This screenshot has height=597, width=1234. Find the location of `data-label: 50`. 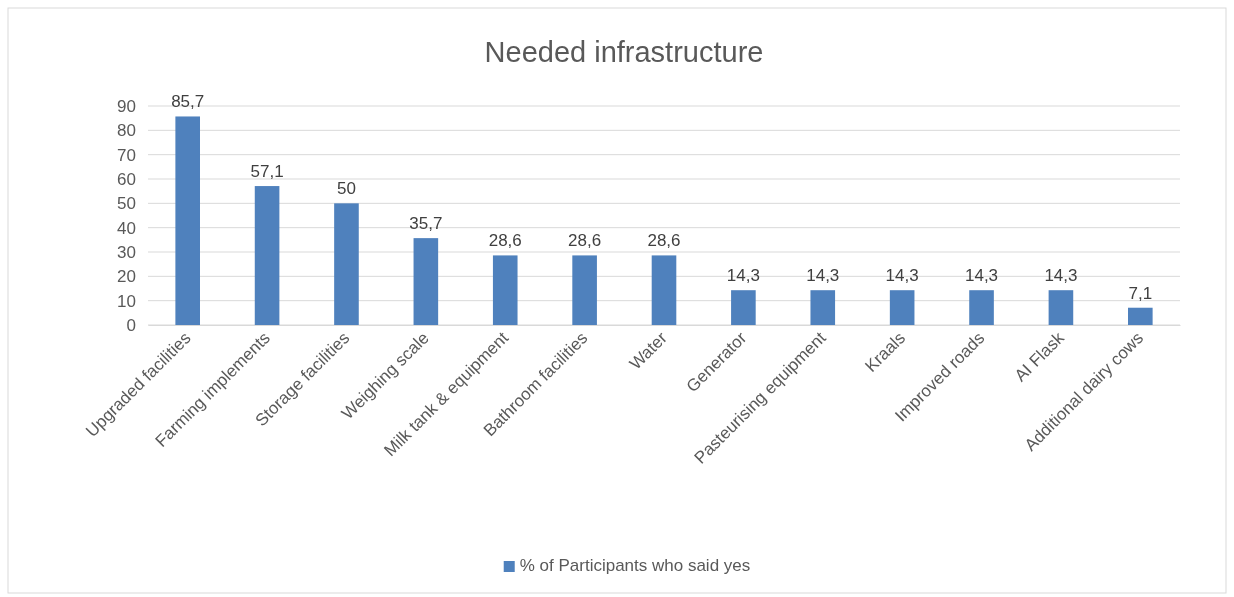

data-label: 50 is located at coordinates (346, 189).